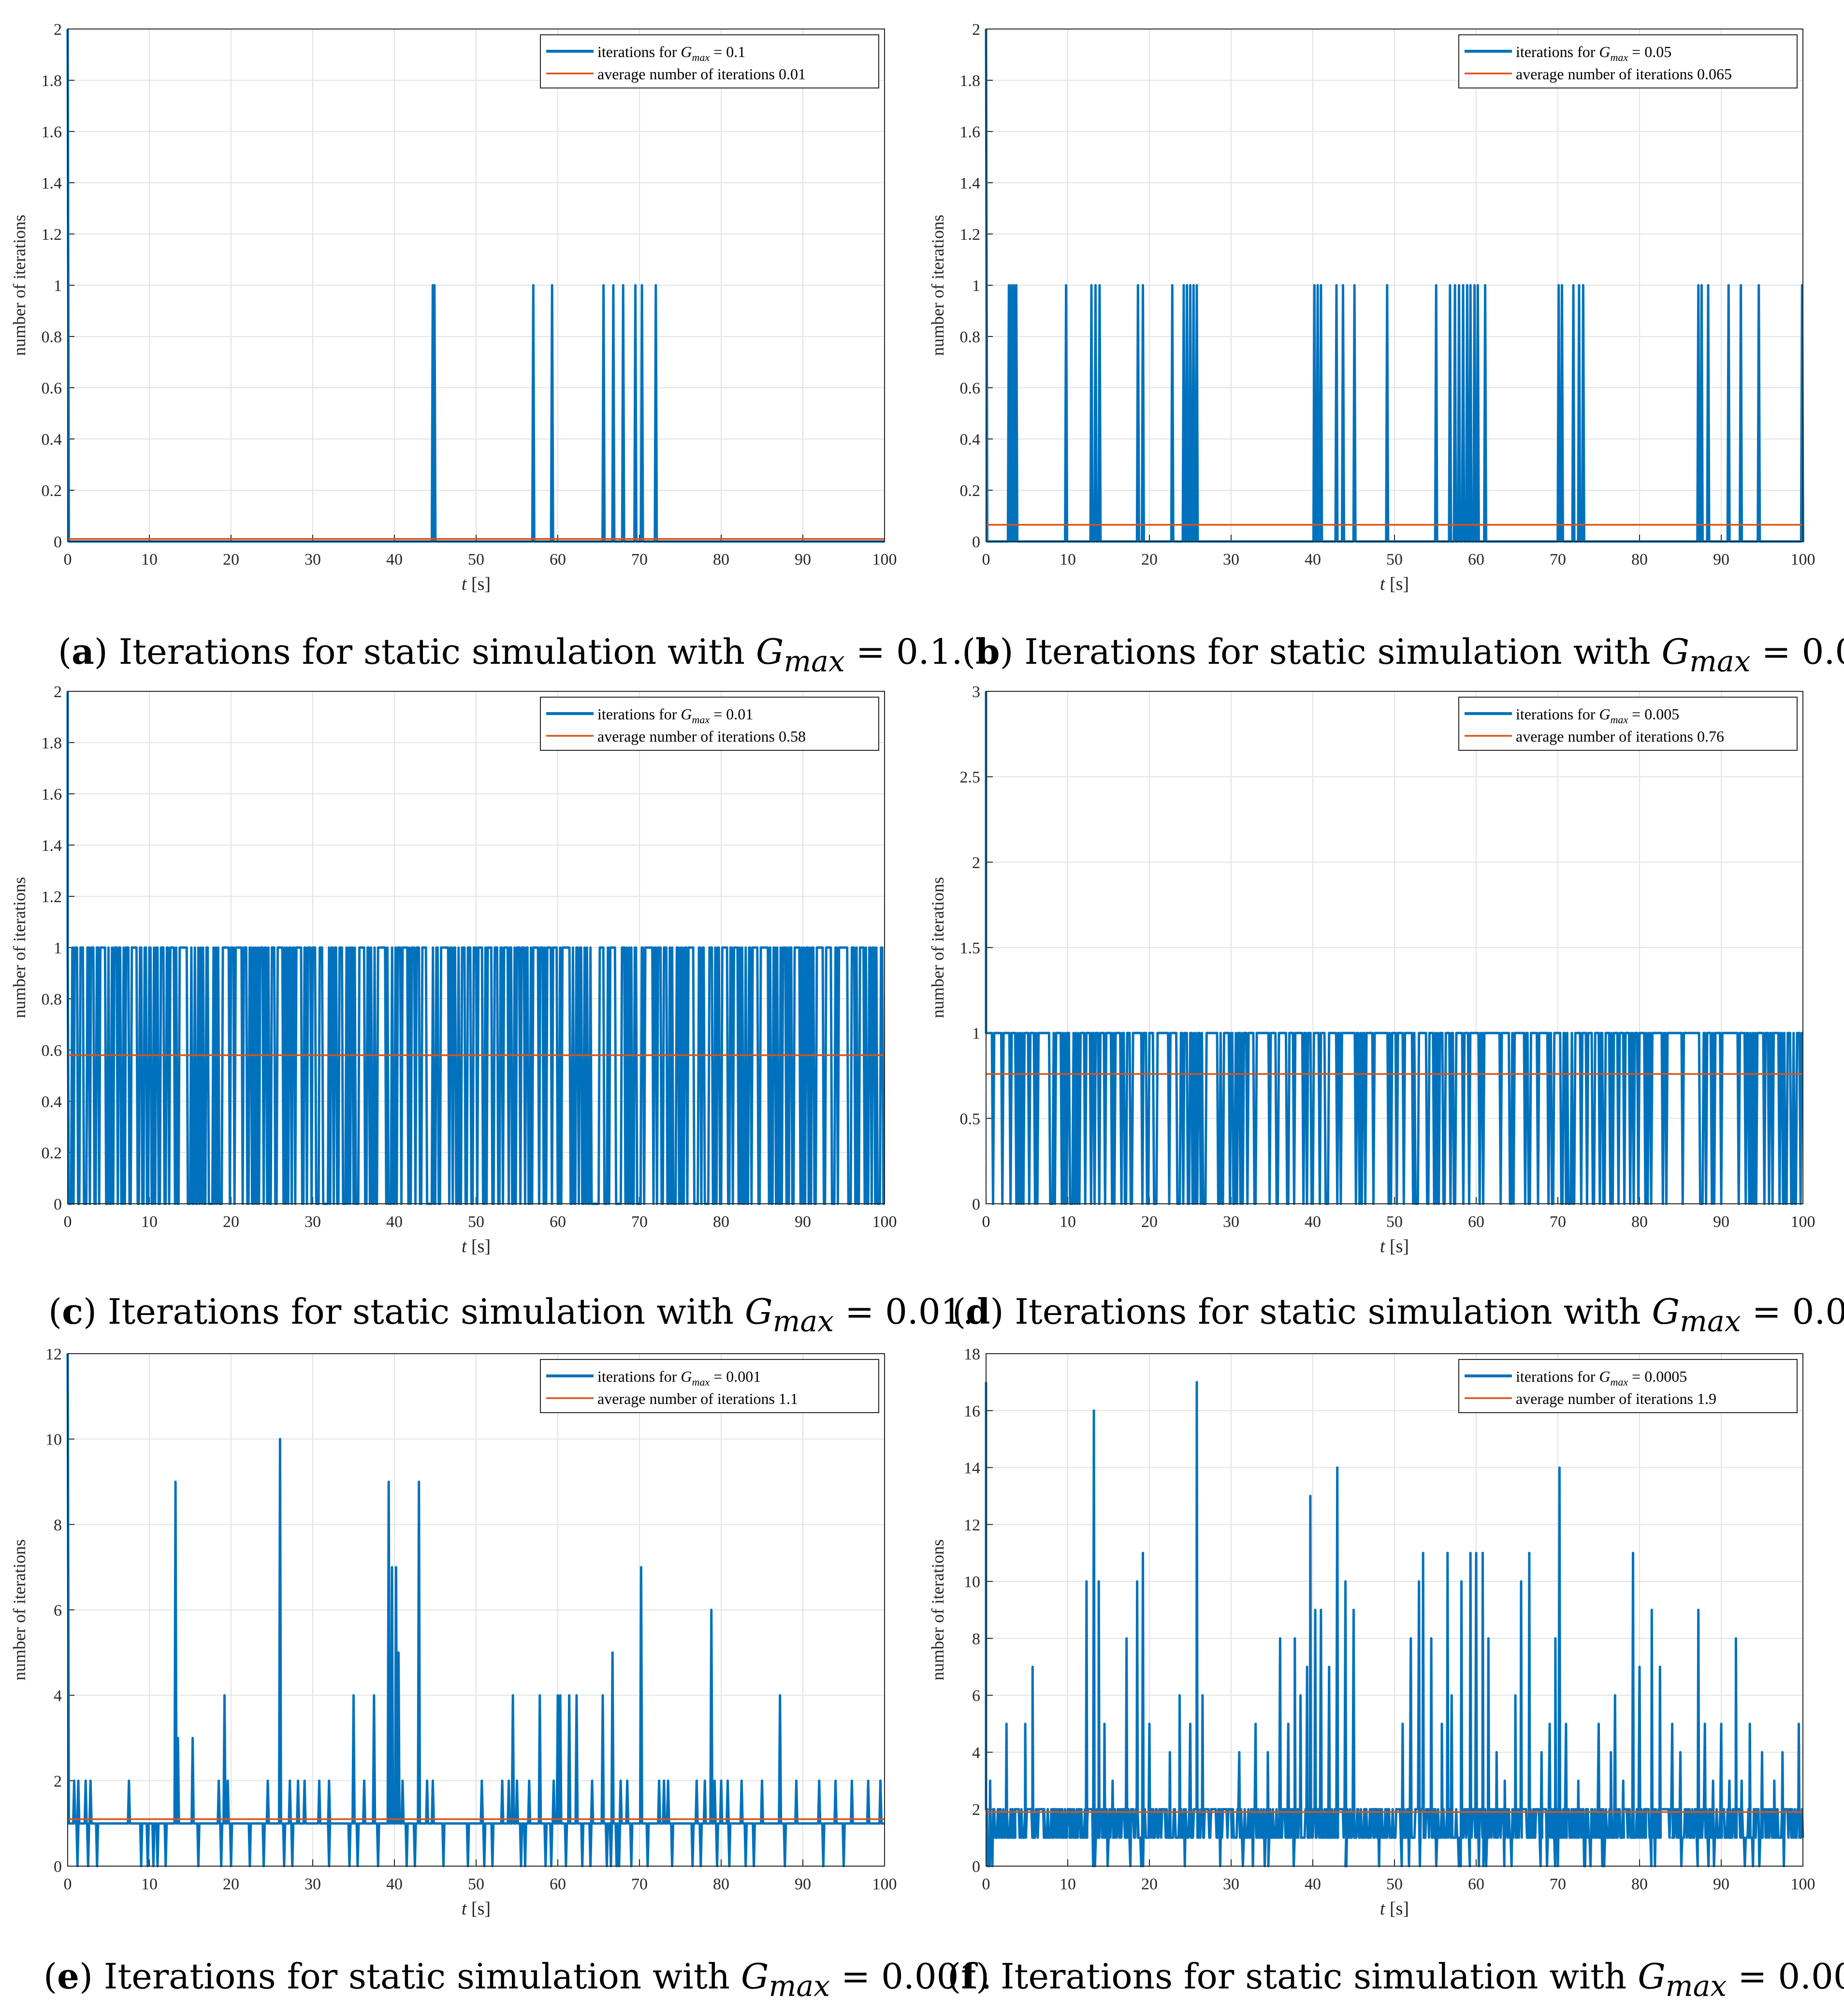  What do you see at coordinates (976, 1753) in the screenshot?
I see `y-tick-label: 4` at bounding box center [976, 1753].